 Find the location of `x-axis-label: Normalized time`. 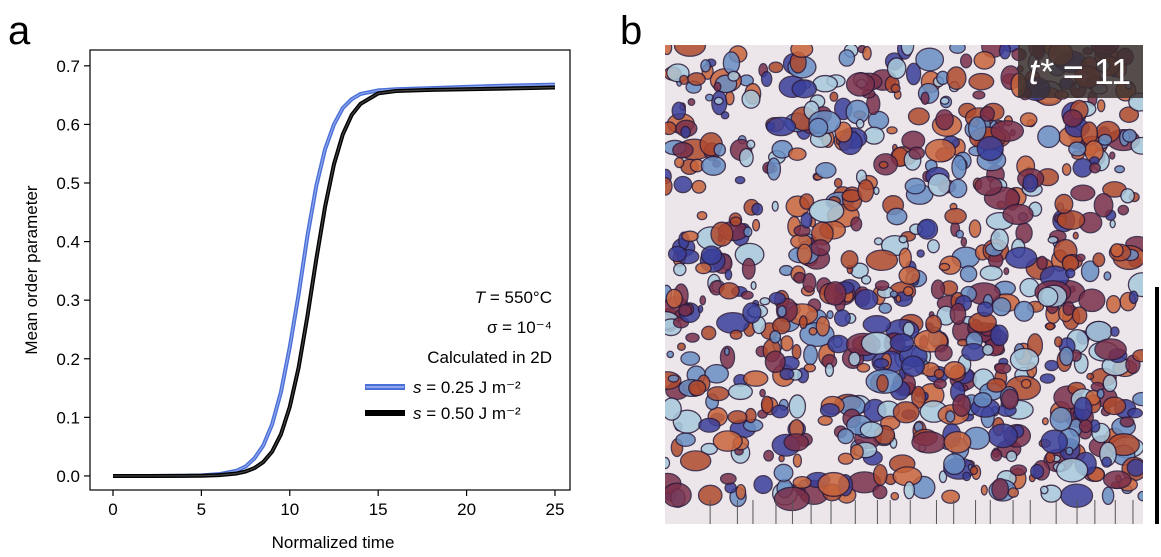

x-axis-label: Normalized time is located at coordinates (333, 542).